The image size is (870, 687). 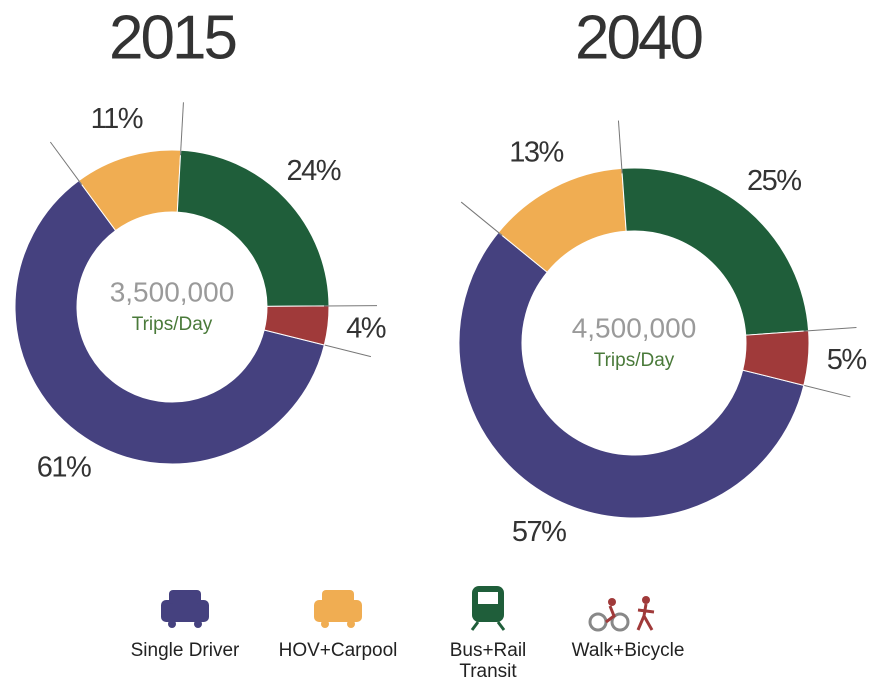 I want to click on value-label: 5%, so click(x=847, y=360).